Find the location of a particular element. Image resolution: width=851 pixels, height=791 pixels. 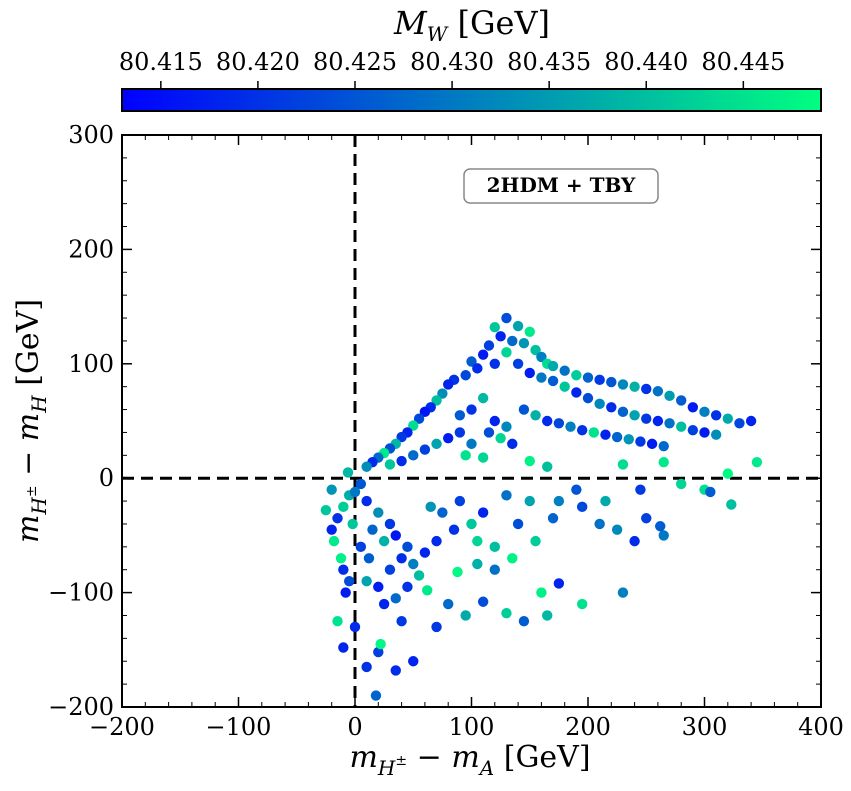

x-tick-label: 200 is located at coordinates (588, 727).